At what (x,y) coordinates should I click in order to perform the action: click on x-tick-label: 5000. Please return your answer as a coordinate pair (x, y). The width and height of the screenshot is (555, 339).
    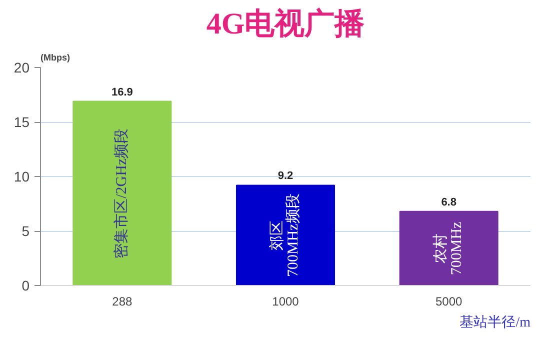
    Looking at the image, I should click on (449, 301).